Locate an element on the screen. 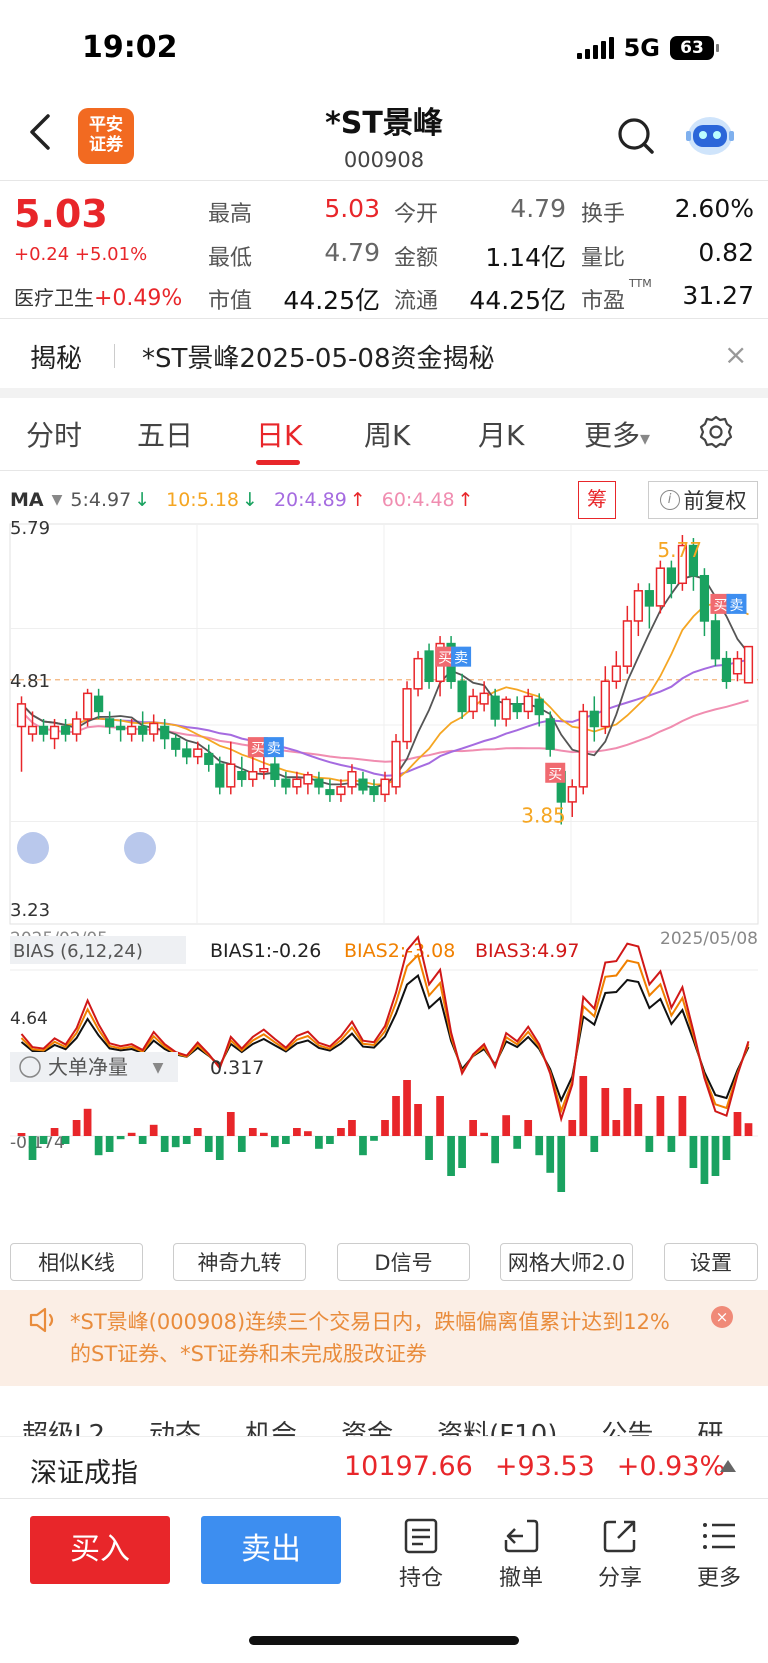  index-bar is located at coordinates (384, 1467).